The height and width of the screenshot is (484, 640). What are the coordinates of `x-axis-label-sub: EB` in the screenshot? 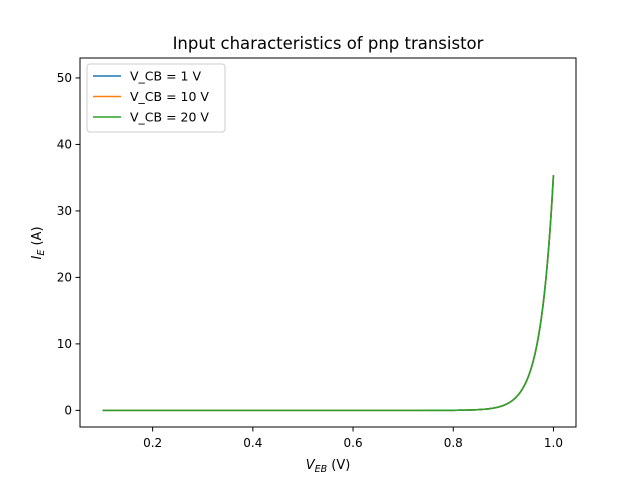 It's located at (321, 469).